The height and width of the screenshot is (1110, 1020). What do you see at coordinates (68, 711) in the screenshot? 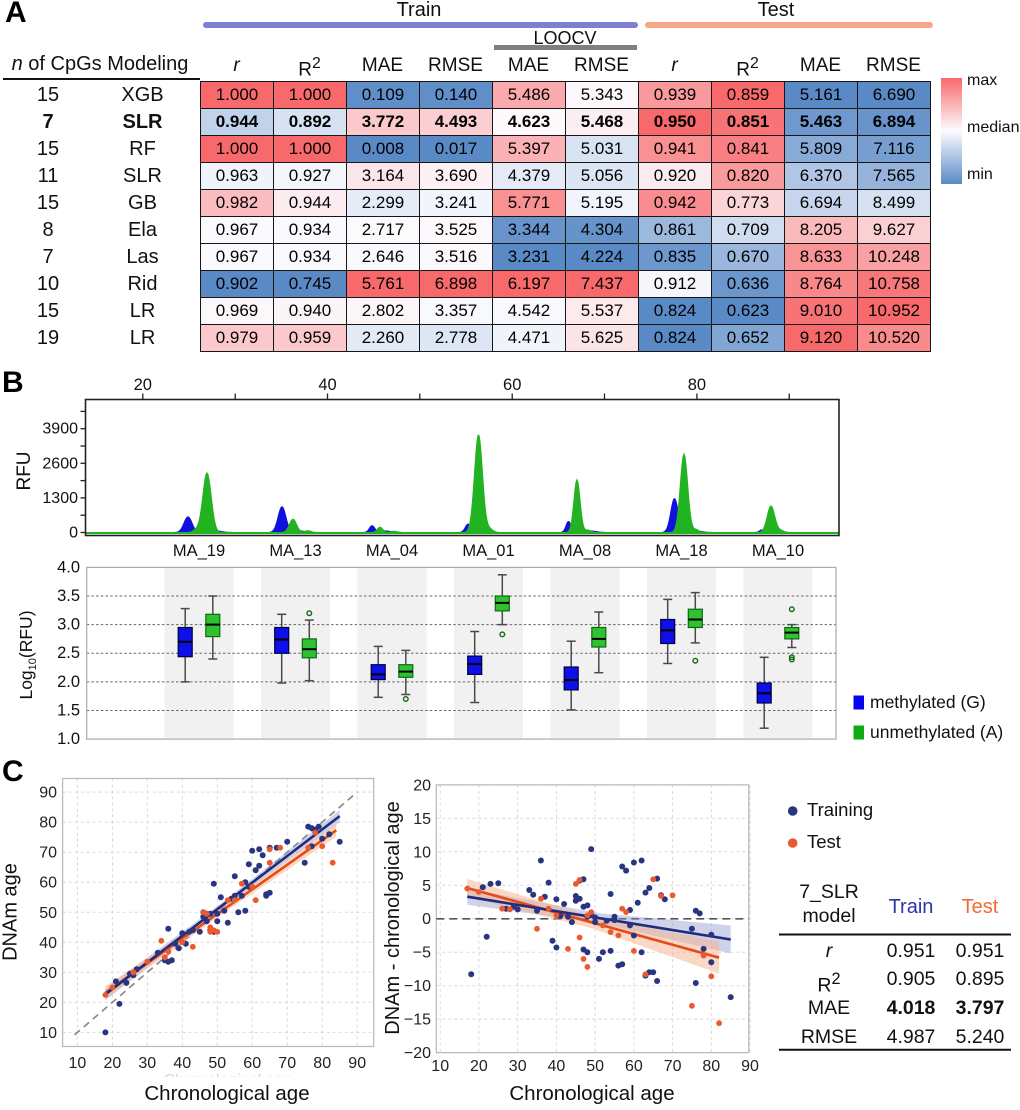
I see `svg-text: 1.5` at bounding box center [68, 711].